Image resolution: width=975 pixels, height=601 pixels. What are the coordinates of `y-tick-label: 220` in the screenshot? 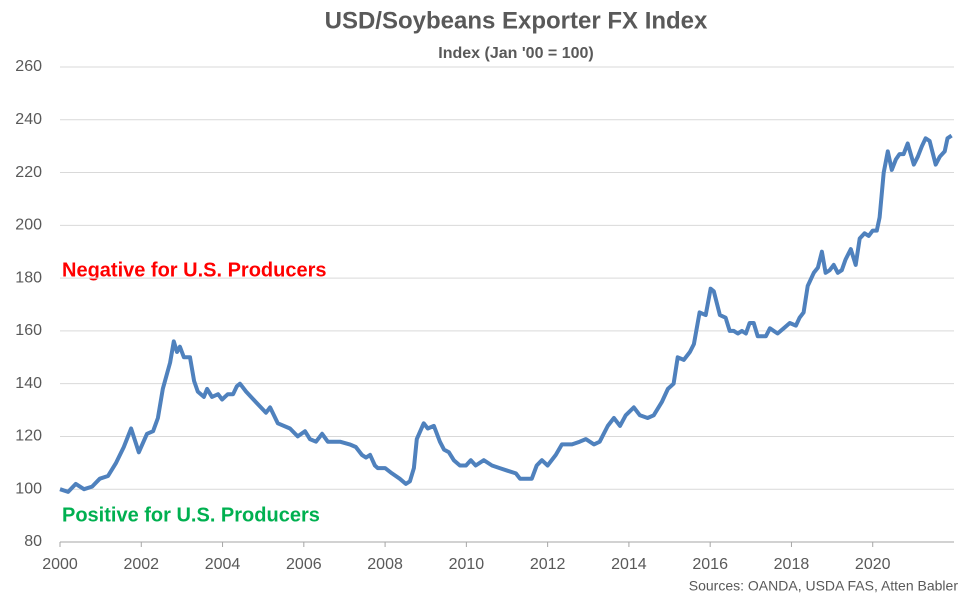 It's located at (28, 172).